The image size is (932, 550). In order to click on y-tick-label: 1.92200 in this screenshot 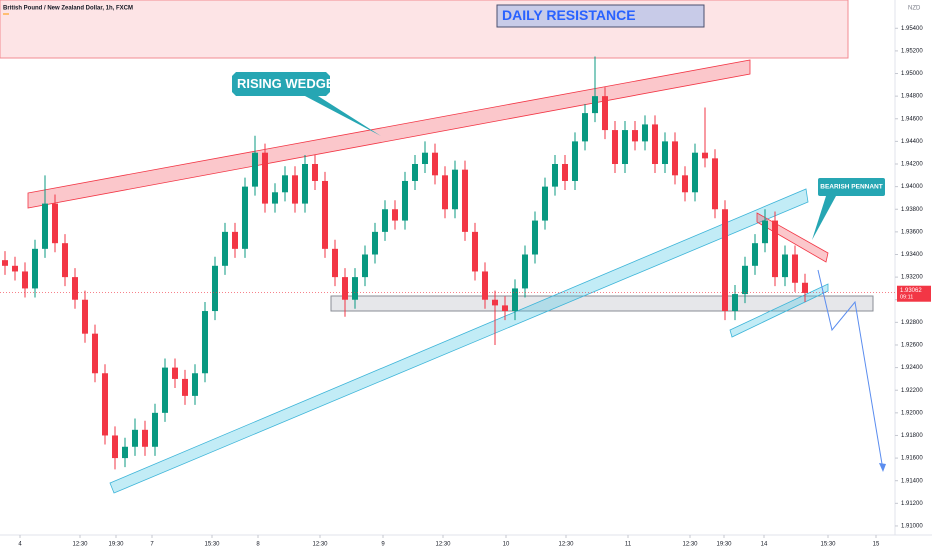, I will do `click(912, 391)`.